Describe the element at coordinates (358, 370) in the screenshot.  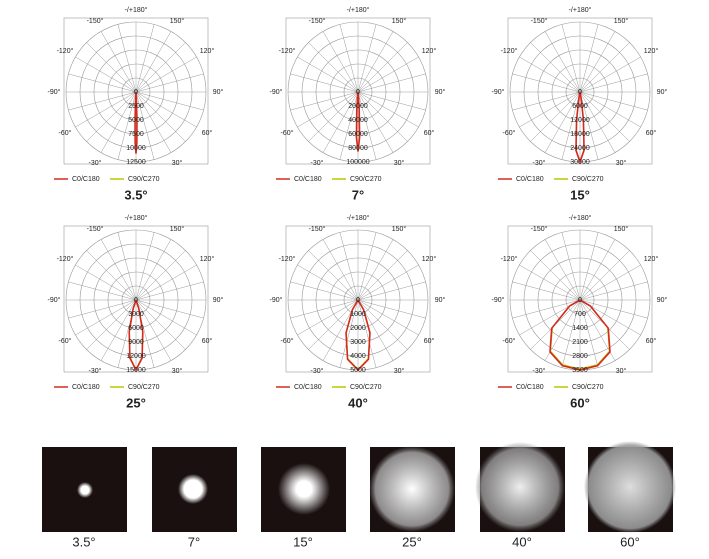
I see `radial-tick-label: 5000` at that location.